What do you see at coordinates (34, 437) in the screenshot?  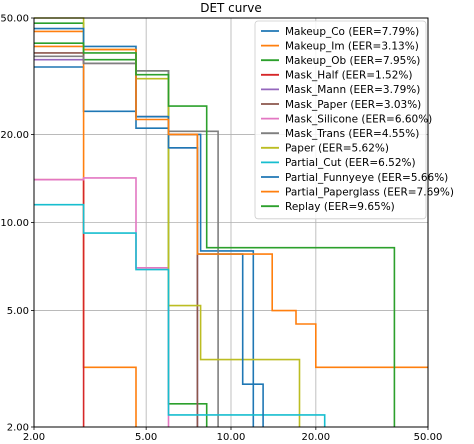 I see `x-tick-label: 2.00` at bounding box center [34, 437].